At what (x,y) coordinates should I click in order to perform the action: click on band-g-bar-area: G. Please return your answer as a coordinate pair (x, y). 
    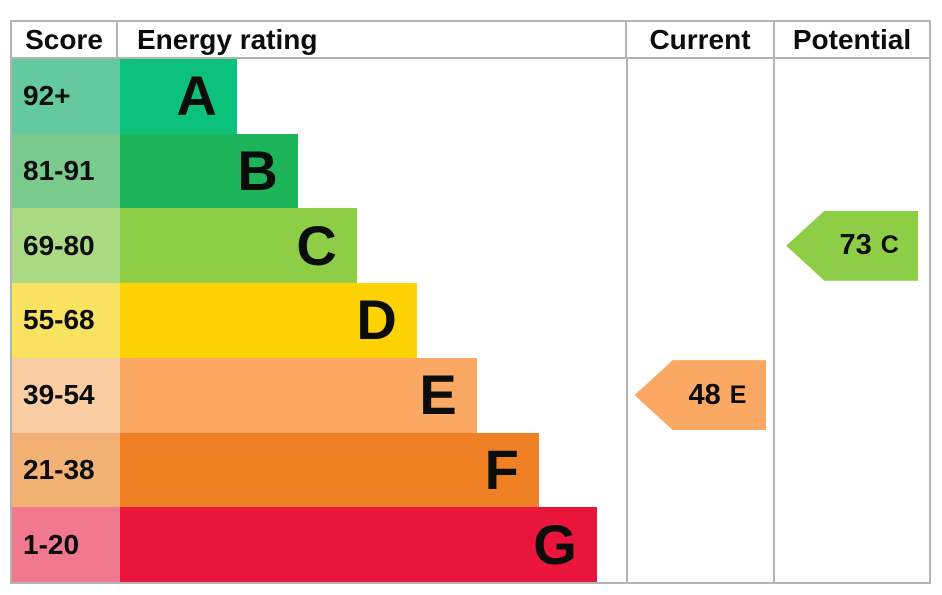
    Looking at the image, I should click on (372, 544).